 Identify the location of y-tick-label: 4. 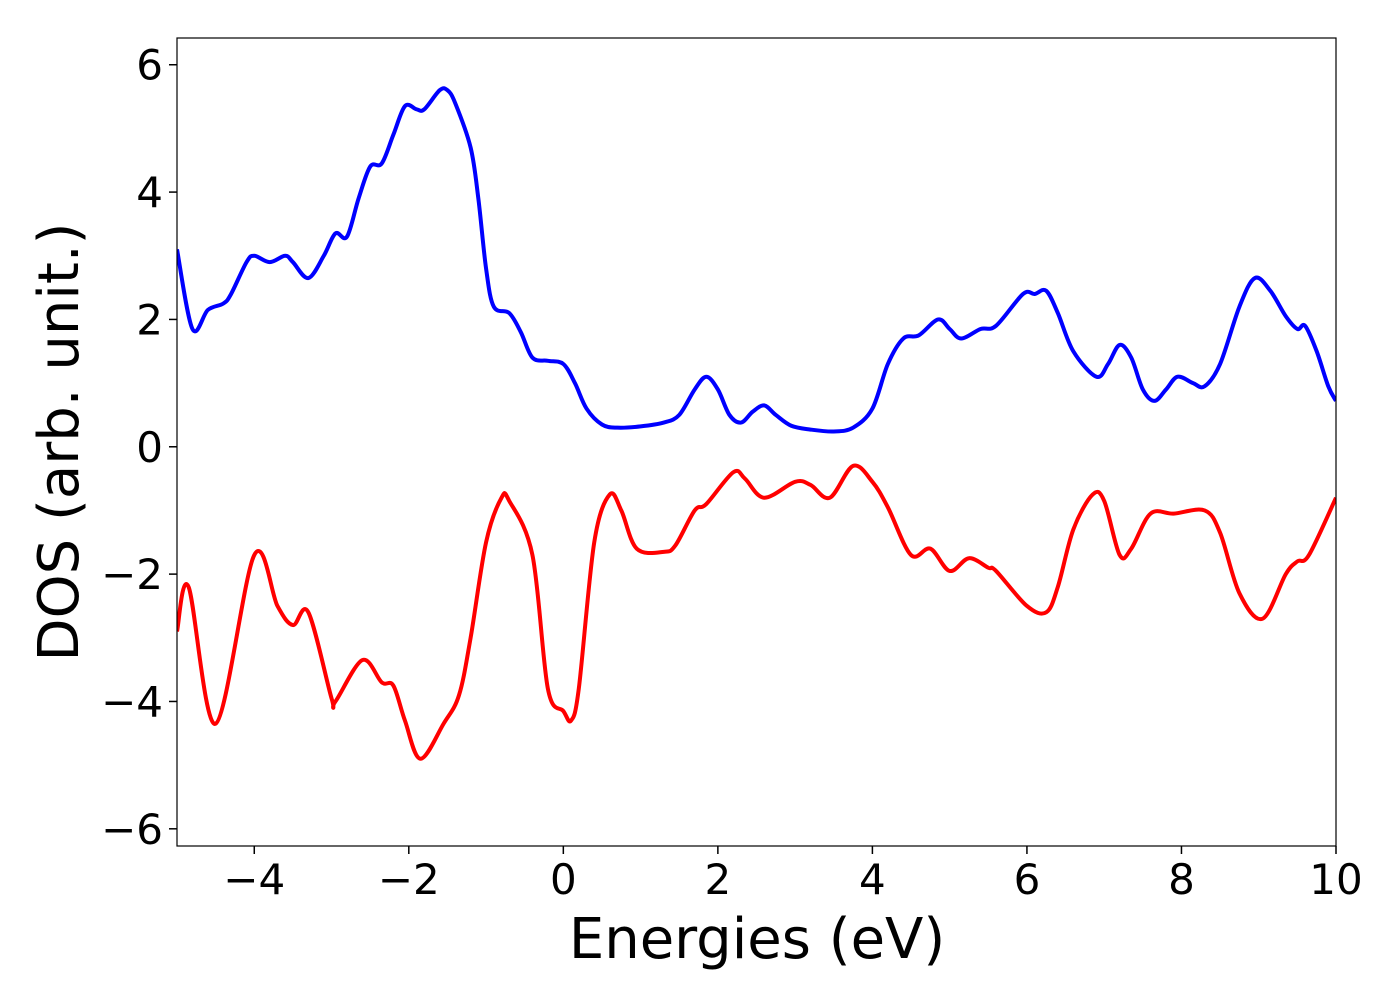
(149, 192).